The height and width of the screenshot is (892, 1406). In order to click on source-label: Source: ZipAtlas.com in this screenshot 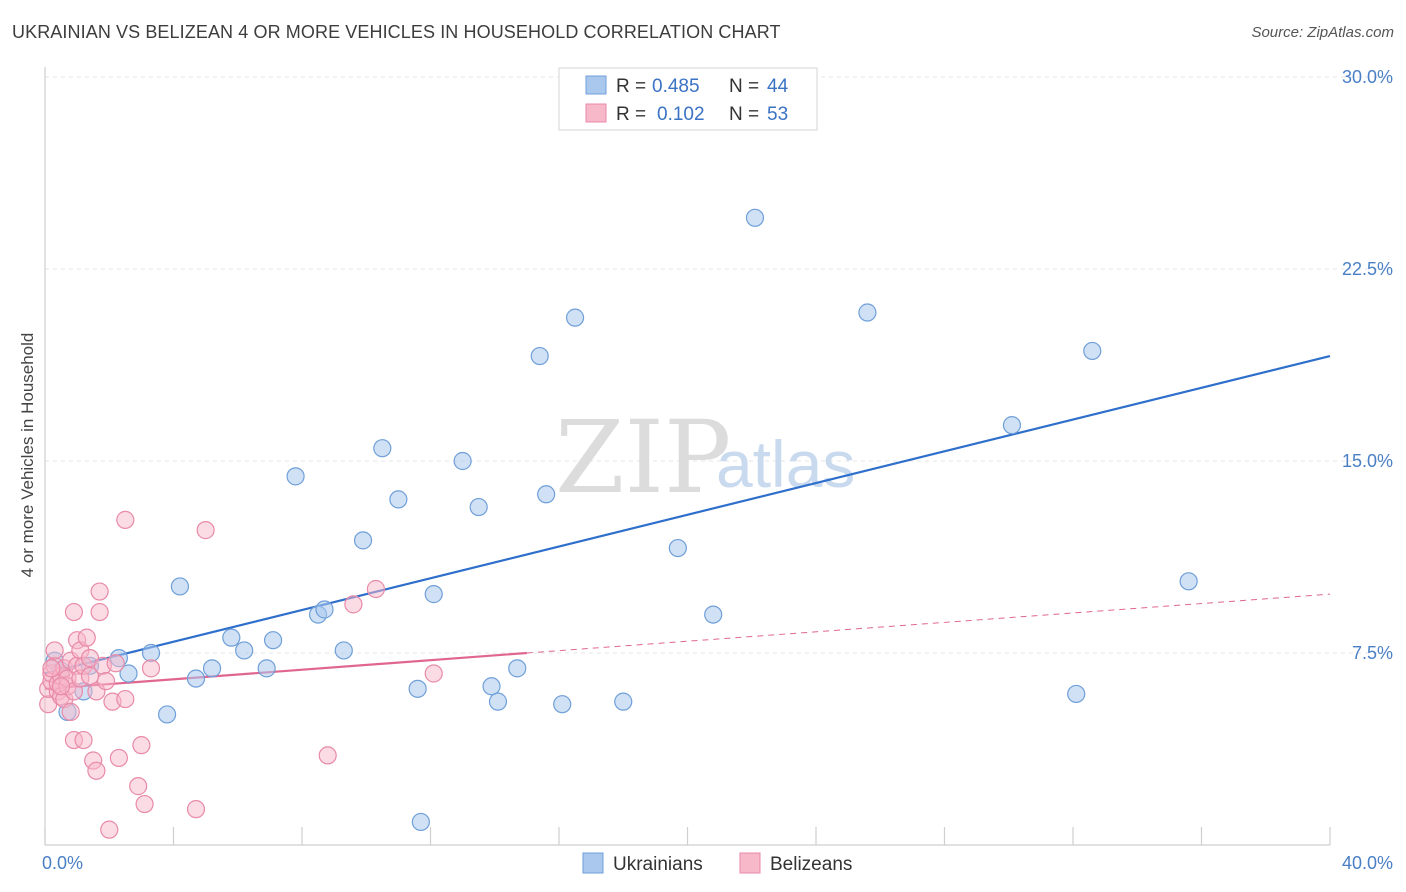, I will do `click(1322, 32)`.